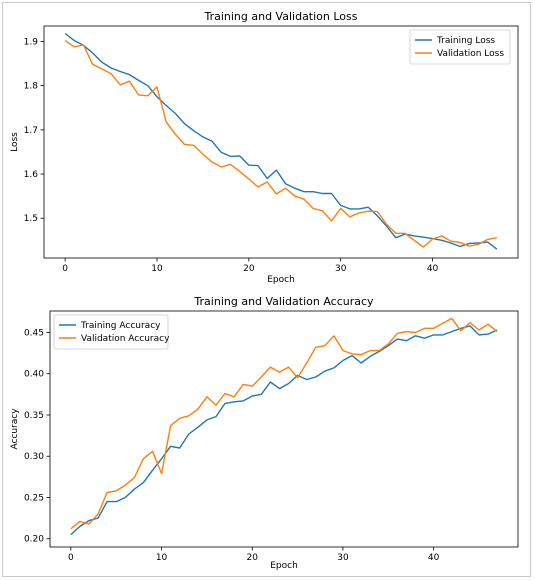  Describe the element at coordinates (31, 131) in the screenshot. I see `y-tick-label: 1.7` at that location.